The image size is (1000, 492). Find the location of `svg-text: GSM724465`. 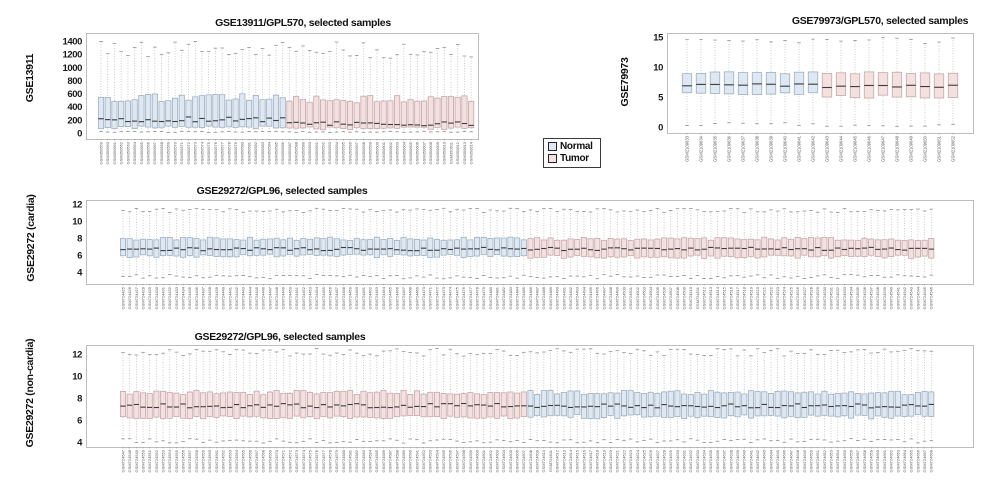

svg-text: GSM724465 is located at coordinates (390, 297).